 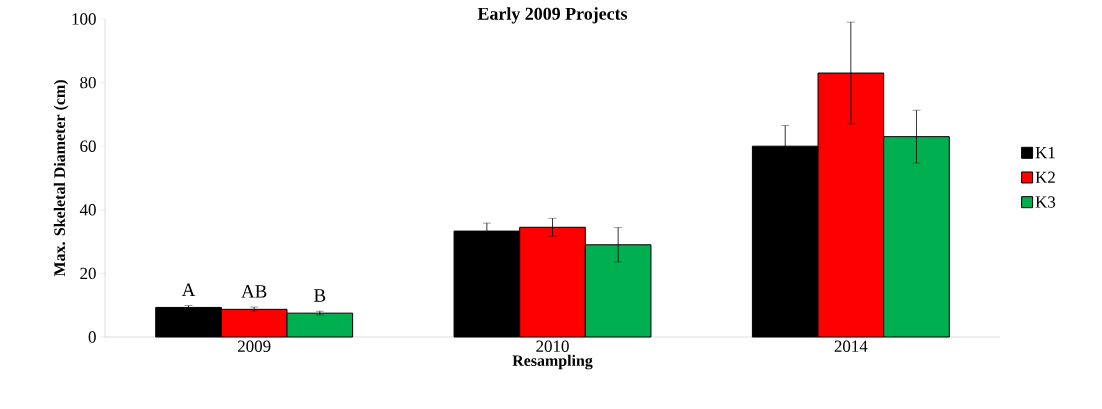 I want to click on y-tick-label: 80, so click(x=88, y=82).